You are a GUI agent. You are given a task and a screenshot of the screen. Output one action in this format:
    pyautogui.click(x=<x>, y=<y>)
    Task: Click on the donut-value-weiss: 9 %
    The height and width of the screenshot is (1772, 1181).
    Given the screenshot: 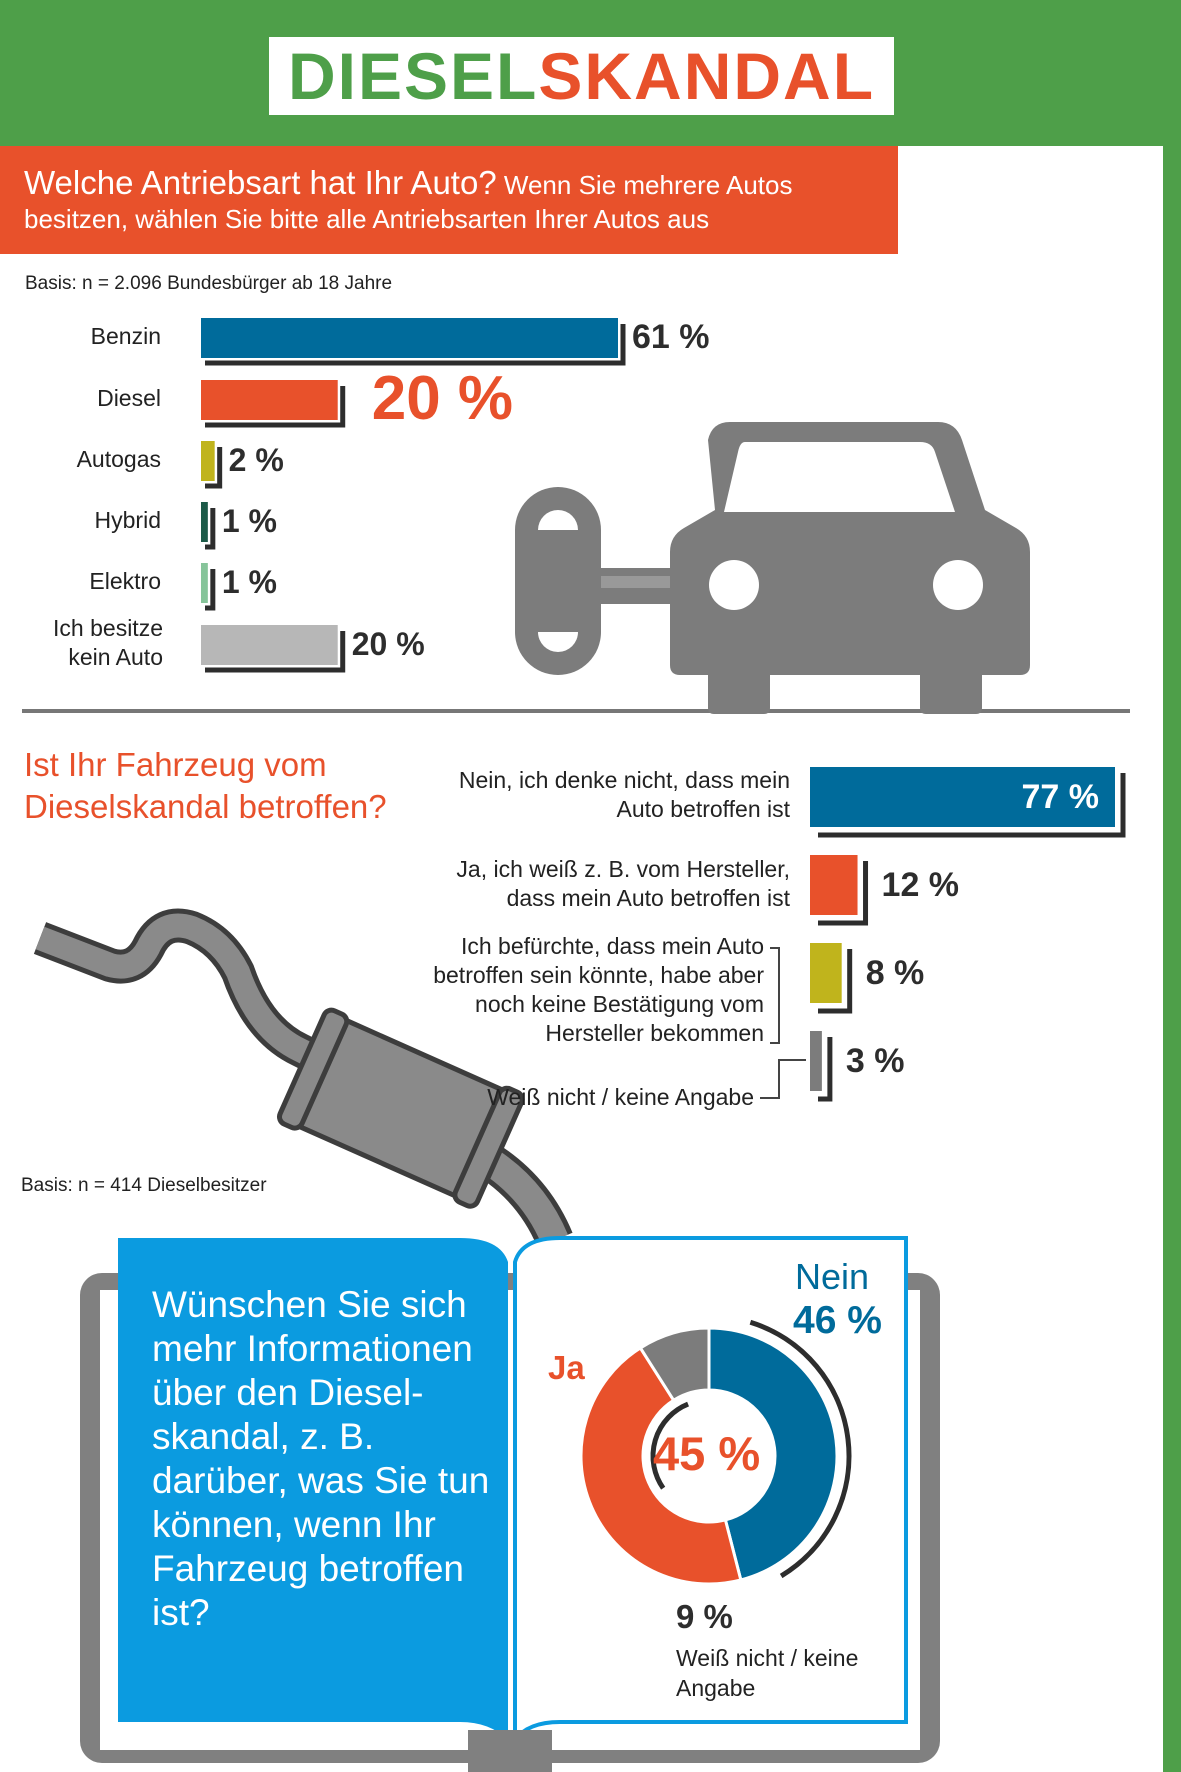 What is the action you would take?
    pyautogui.click(x=704, y=1616)
    